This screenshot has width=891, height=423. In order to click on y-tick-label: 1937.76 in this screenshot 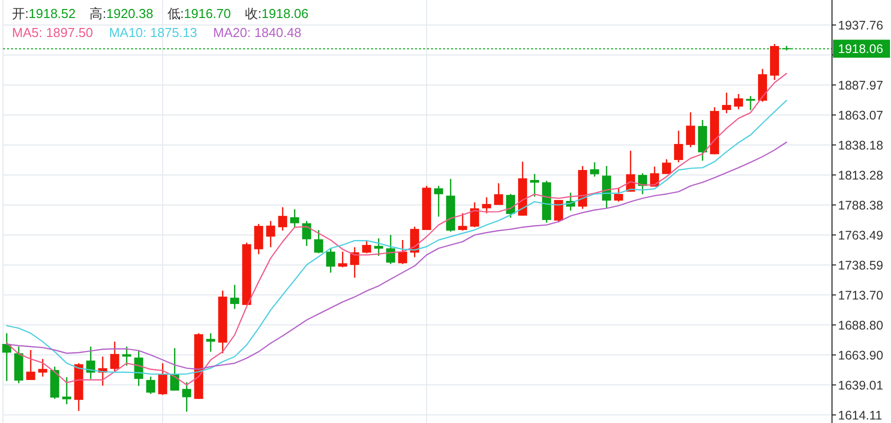, I will do `click(861, 25)`.